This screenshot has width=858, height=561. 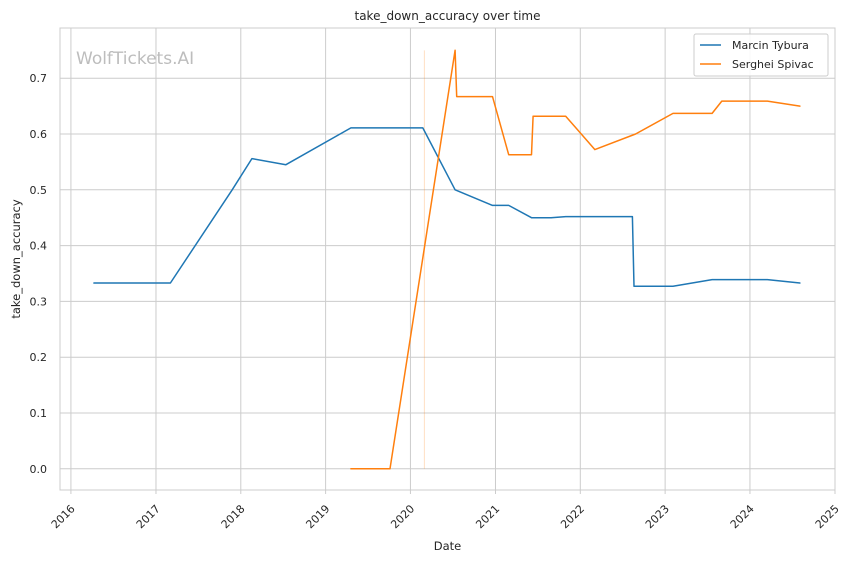 I want to click on x-axis-label: Date, so click(x=448, y=546).